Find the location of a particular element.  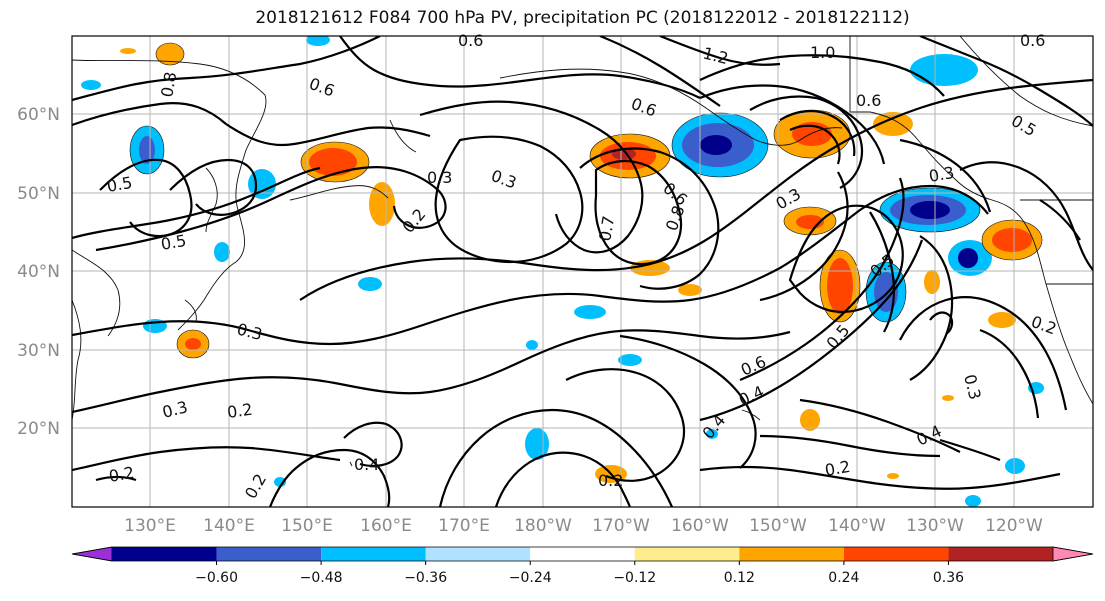

colorbar: −0.60 −0.48 −0.36 −0.24 −0.12 0.12 0.24 0.36 is located at coordinates (582, 566).